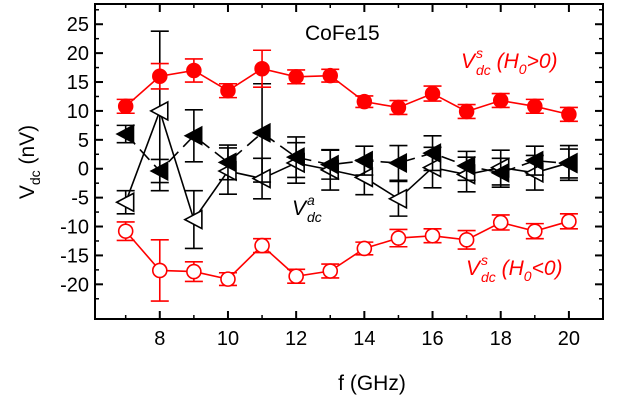  Describe the element at coordinates (300, 208) in the screenshot. I see `va-base: V` at that location.